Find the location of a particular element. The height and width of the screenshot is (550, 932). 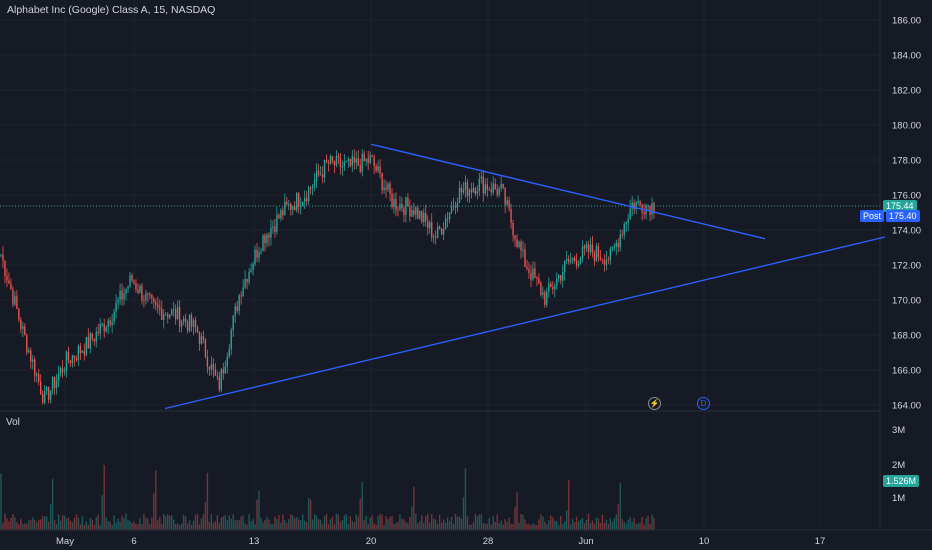

volume-badge: 1.526M is located at coordinates (901, 481).